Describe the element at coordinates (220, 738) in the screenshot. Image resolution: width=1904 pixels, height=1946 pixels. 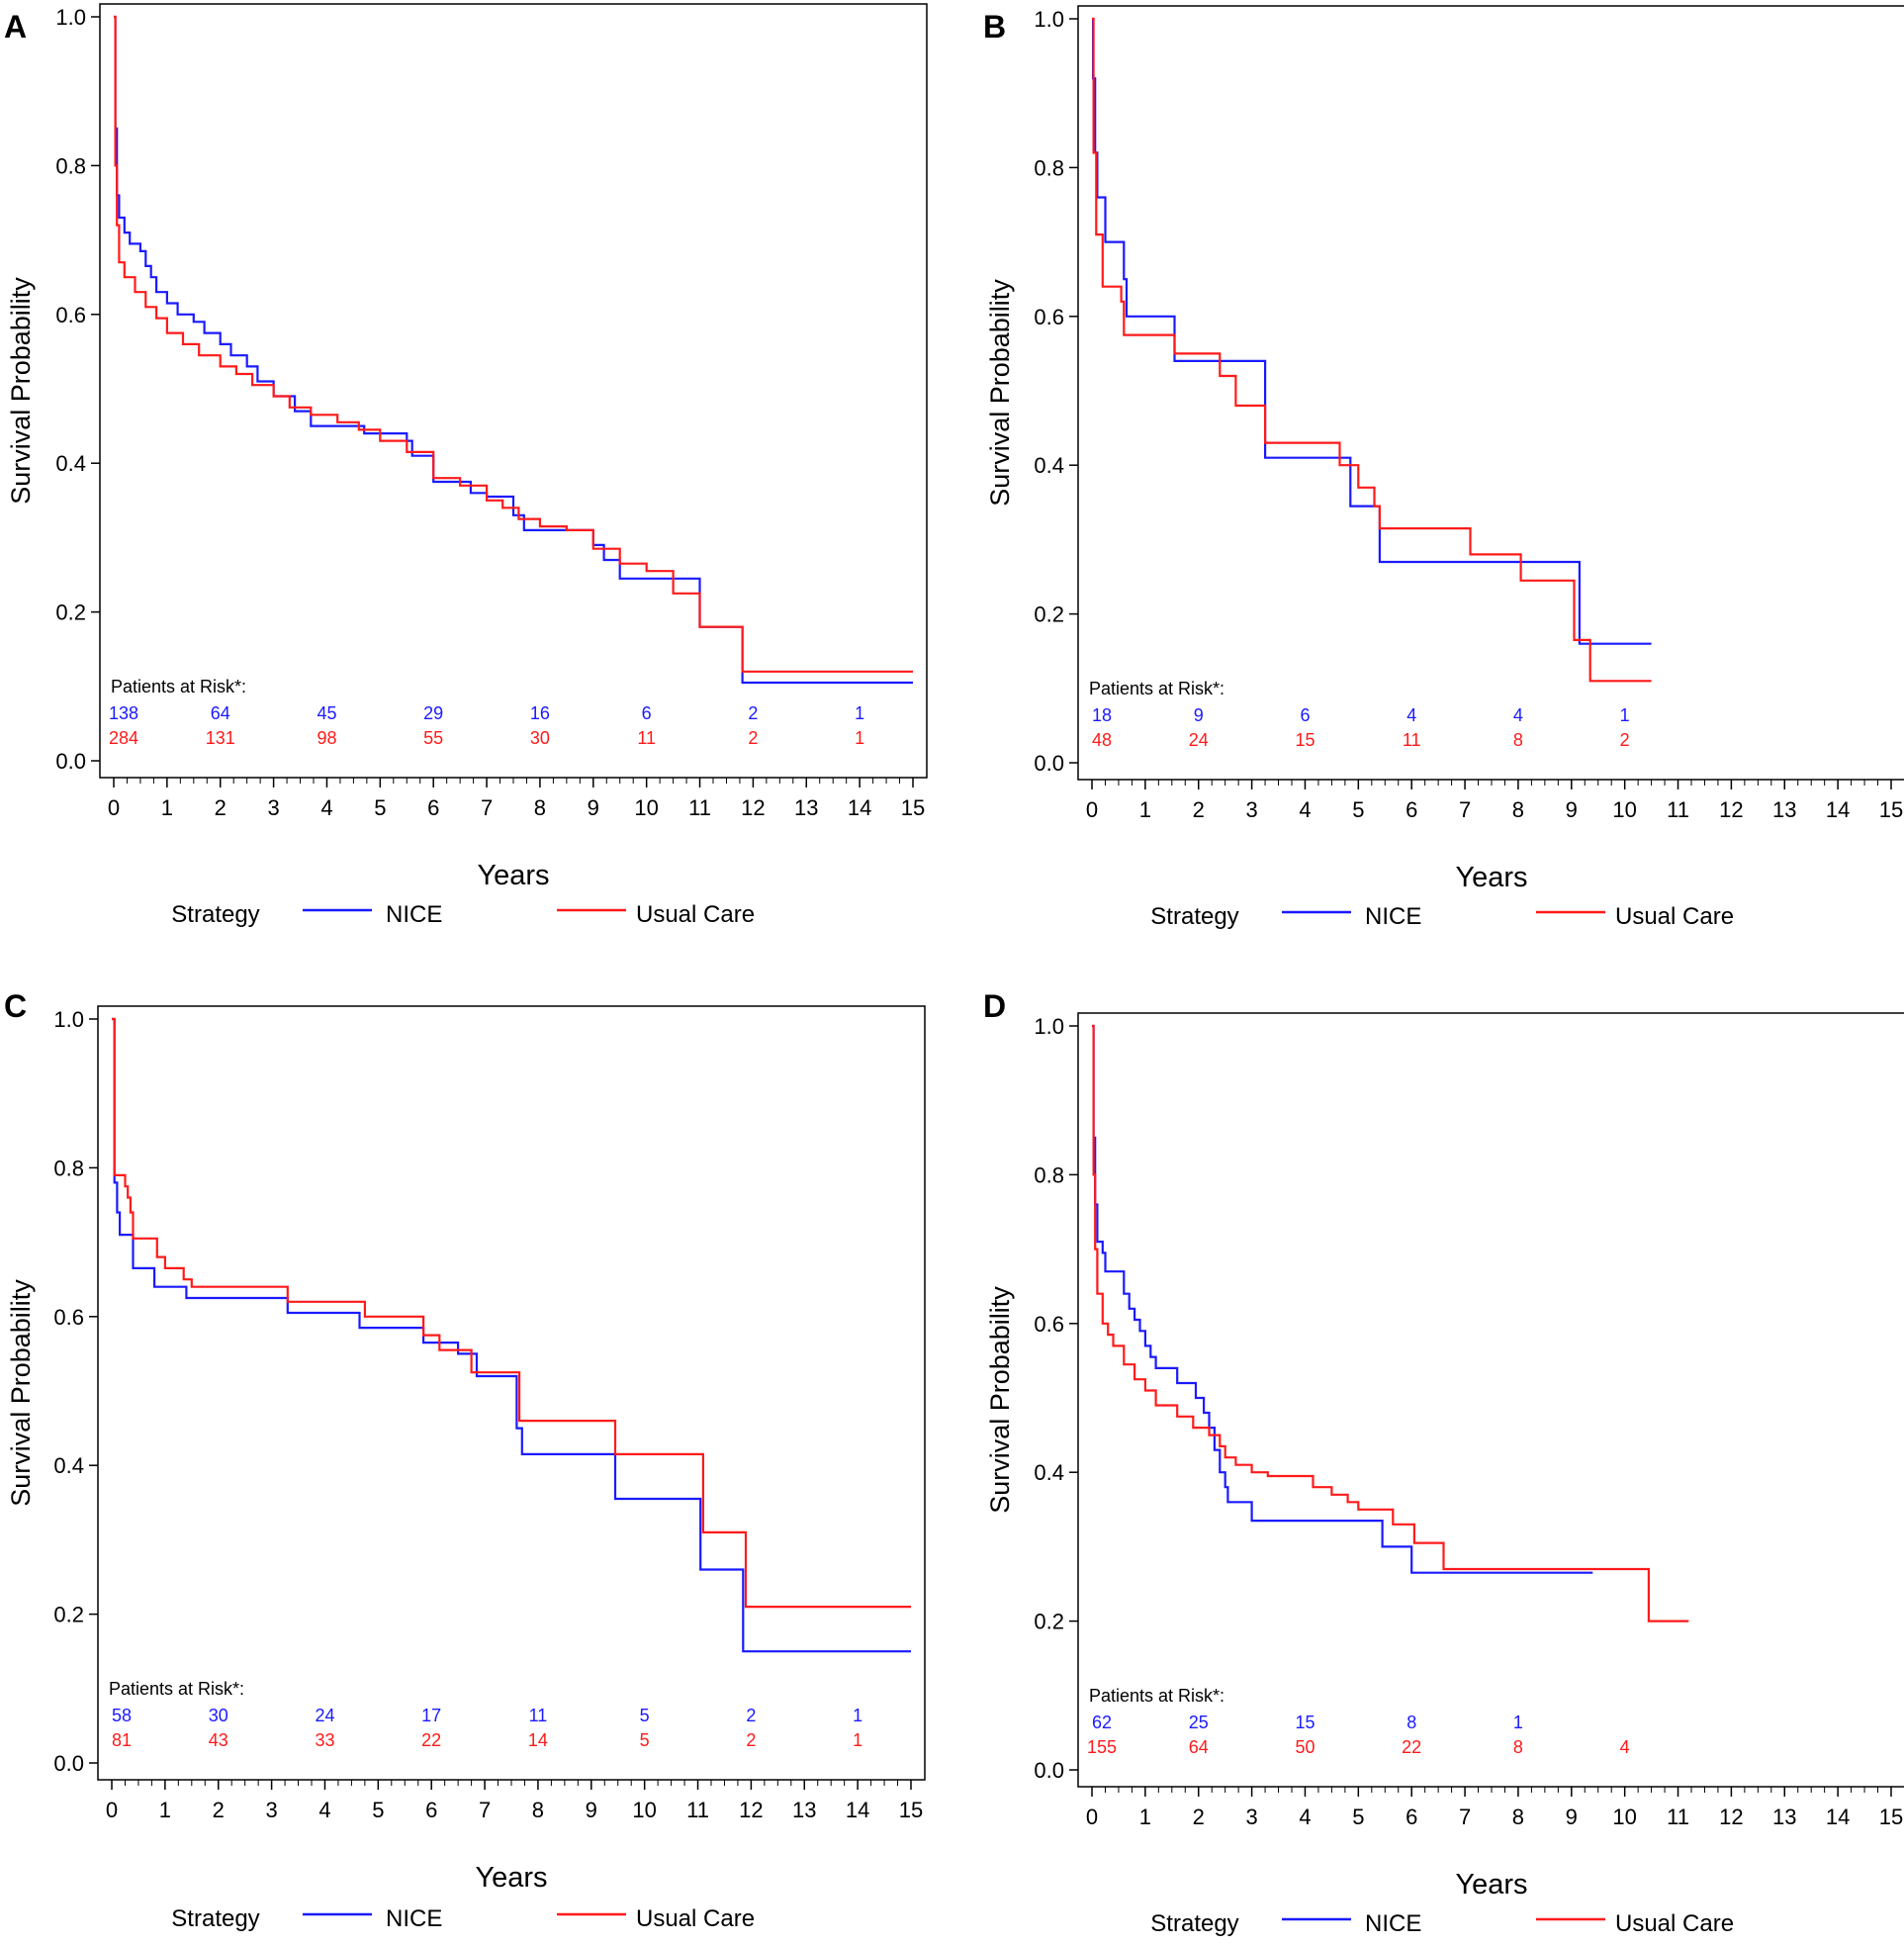
I see `risk-count-usual-care: 131` at that location.